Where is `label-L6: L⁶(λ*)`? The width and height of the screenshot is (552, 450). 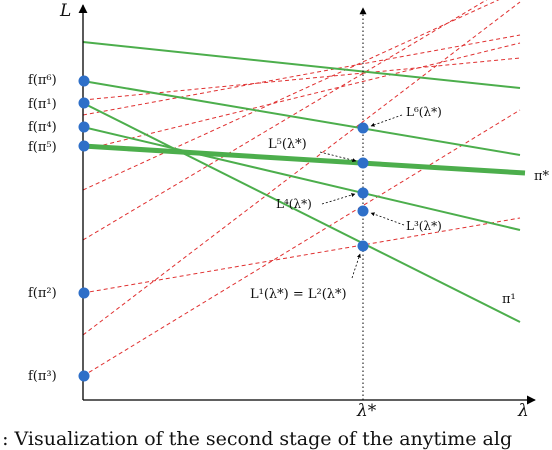
label-L6: L⁶(λ*) is located at coordinates (424, 112).